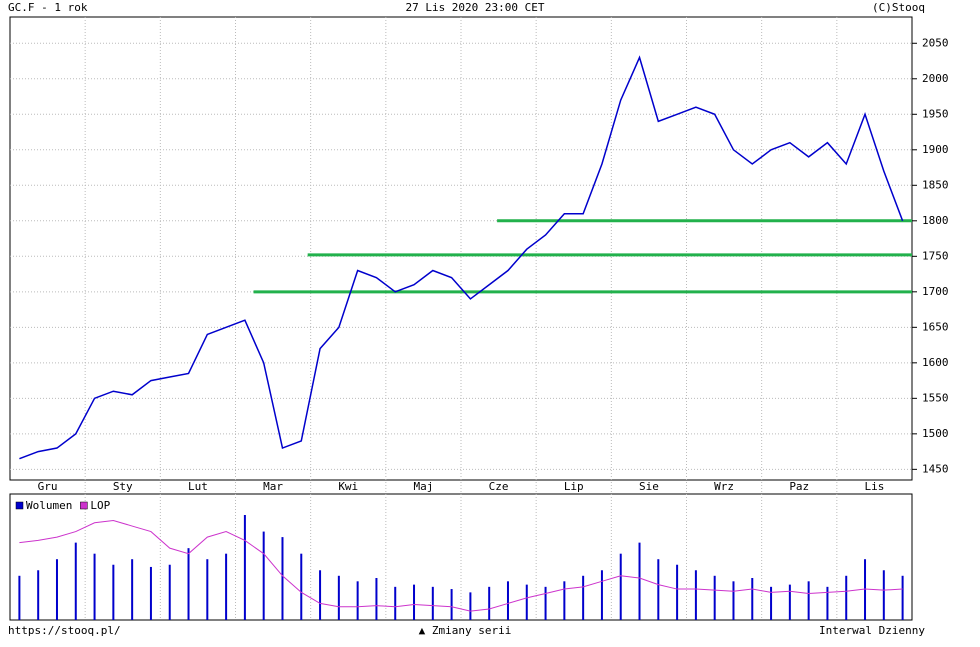 The image size is (980, 647). Describe the element at coordinates (474, 7) in the screenshot. I see `header-center: 27 Lis 2020 23:00 CET` at that location.